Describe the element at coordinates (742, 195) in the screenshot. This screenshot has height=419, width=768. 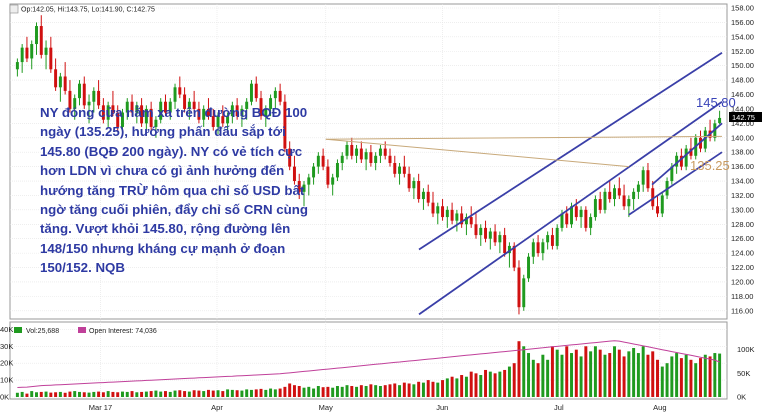
I see `price-tick-label: 132.00` at that location.